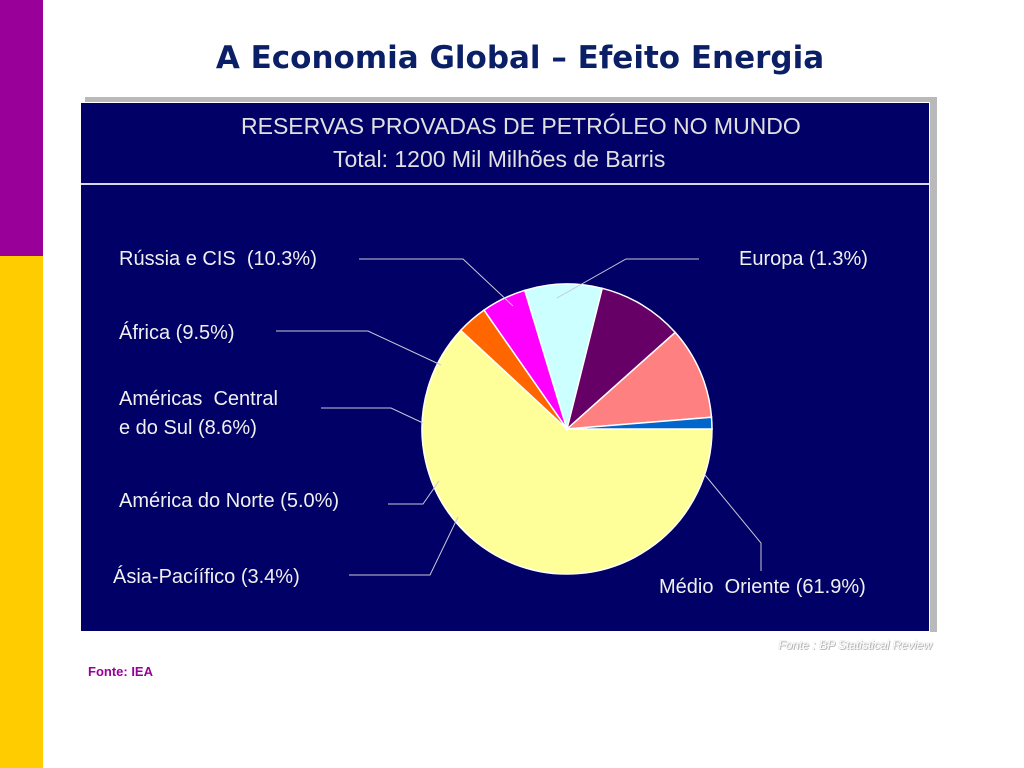 The height and width of the screenshot is (768, 1024). Describe the element at coordinates (21, 512) in the screenshot. I see `accent-bar-yellow` at that location.